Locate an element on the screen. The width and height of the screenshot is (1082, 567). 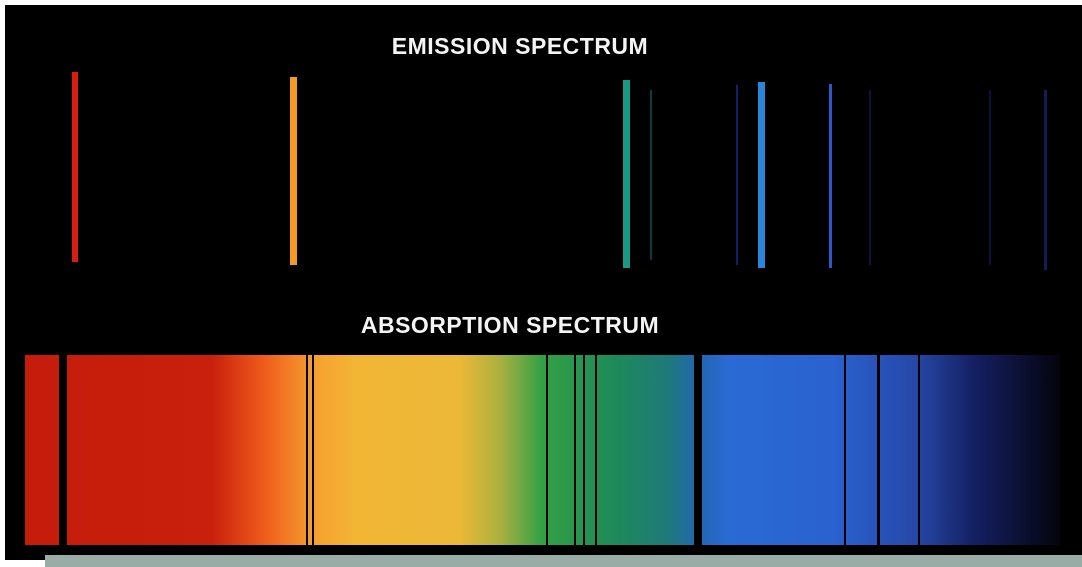
absorption-title: ABSORPTION SPECTRUM is located at coordinates (510, 325).